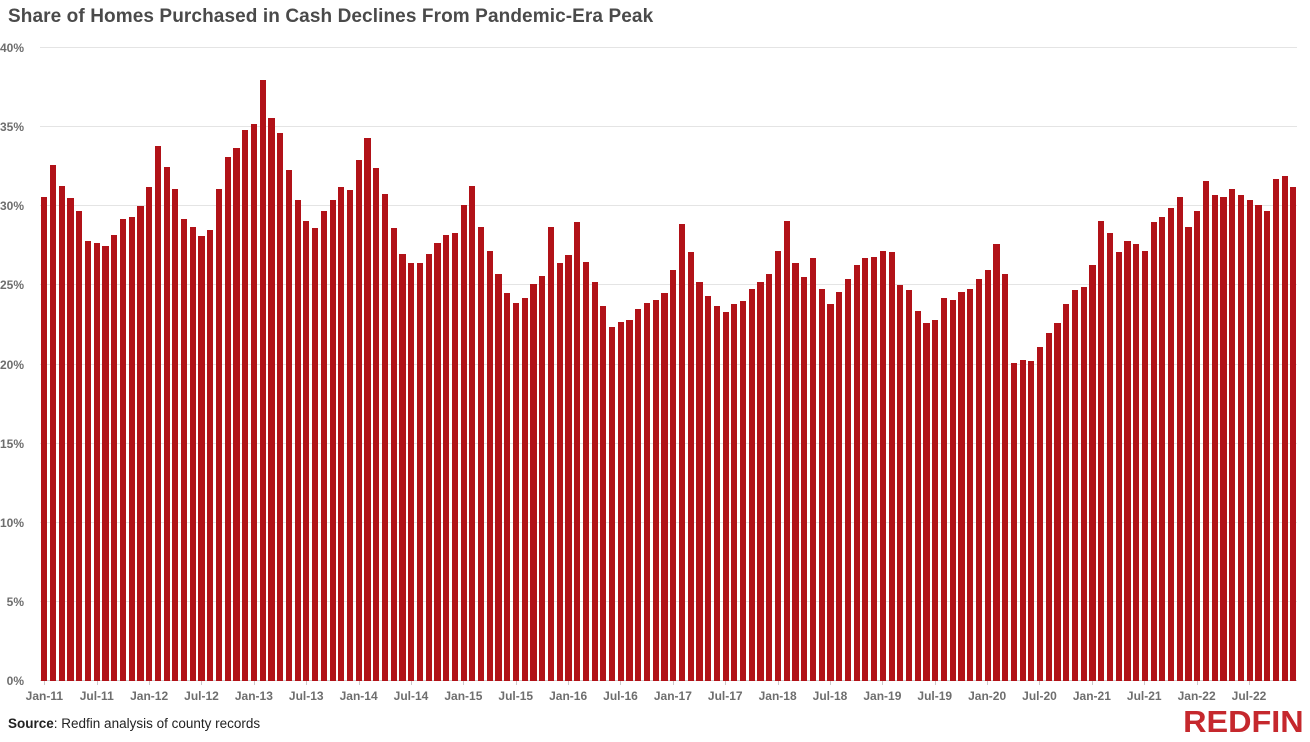 The image size is (1310, 742). What do you see at coordinates (44, 696) in the screenshot?
I see `x-axis-label-Jan-11: Jan-11` at bounding box center [44, 696].